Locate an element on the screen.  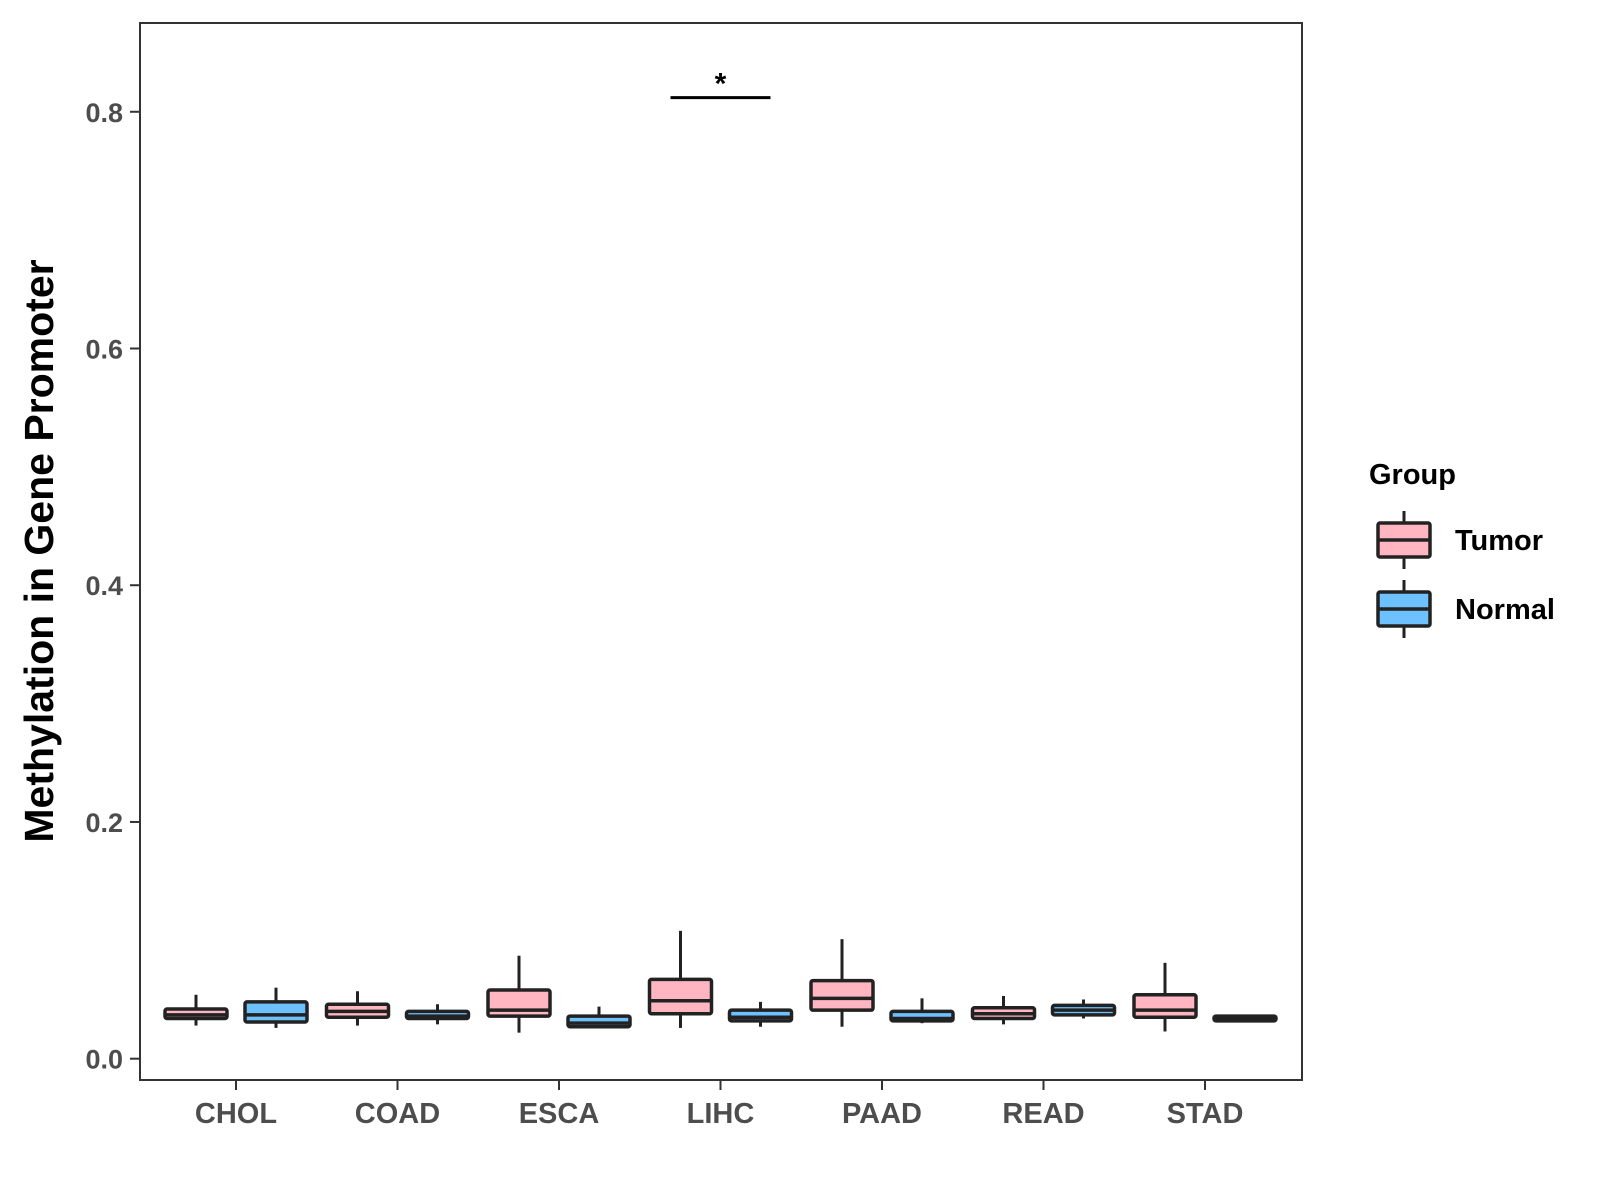
y-axis: 0.0 0.2 0.4 0.6 0.8 is located at coordinates (112, 586).